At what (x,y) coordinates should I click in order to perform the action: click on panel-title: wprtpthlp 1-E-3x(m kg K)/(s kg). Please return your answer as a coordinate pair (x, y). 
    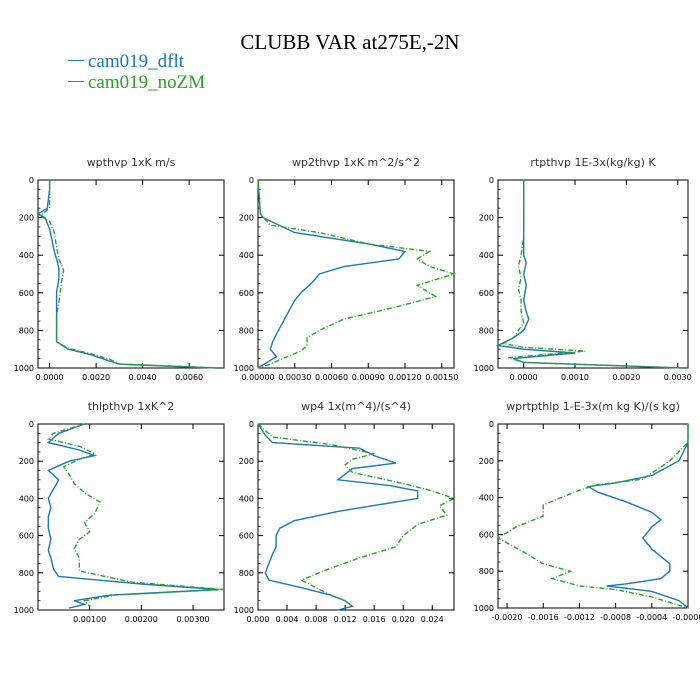
    Looking at the image, I should click on (593, 406).